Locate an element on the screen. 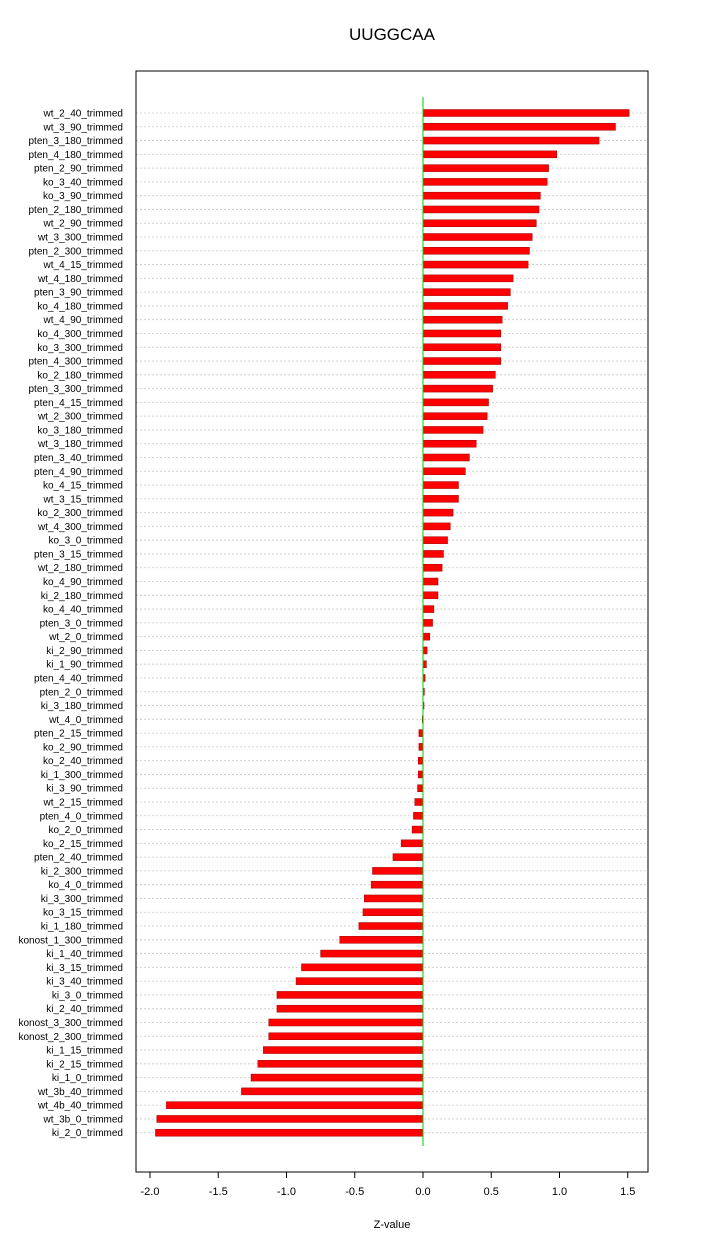 The image size is (720, 1245). category-label: ki_3_0_trimmed is located at coordinates (87, 995).